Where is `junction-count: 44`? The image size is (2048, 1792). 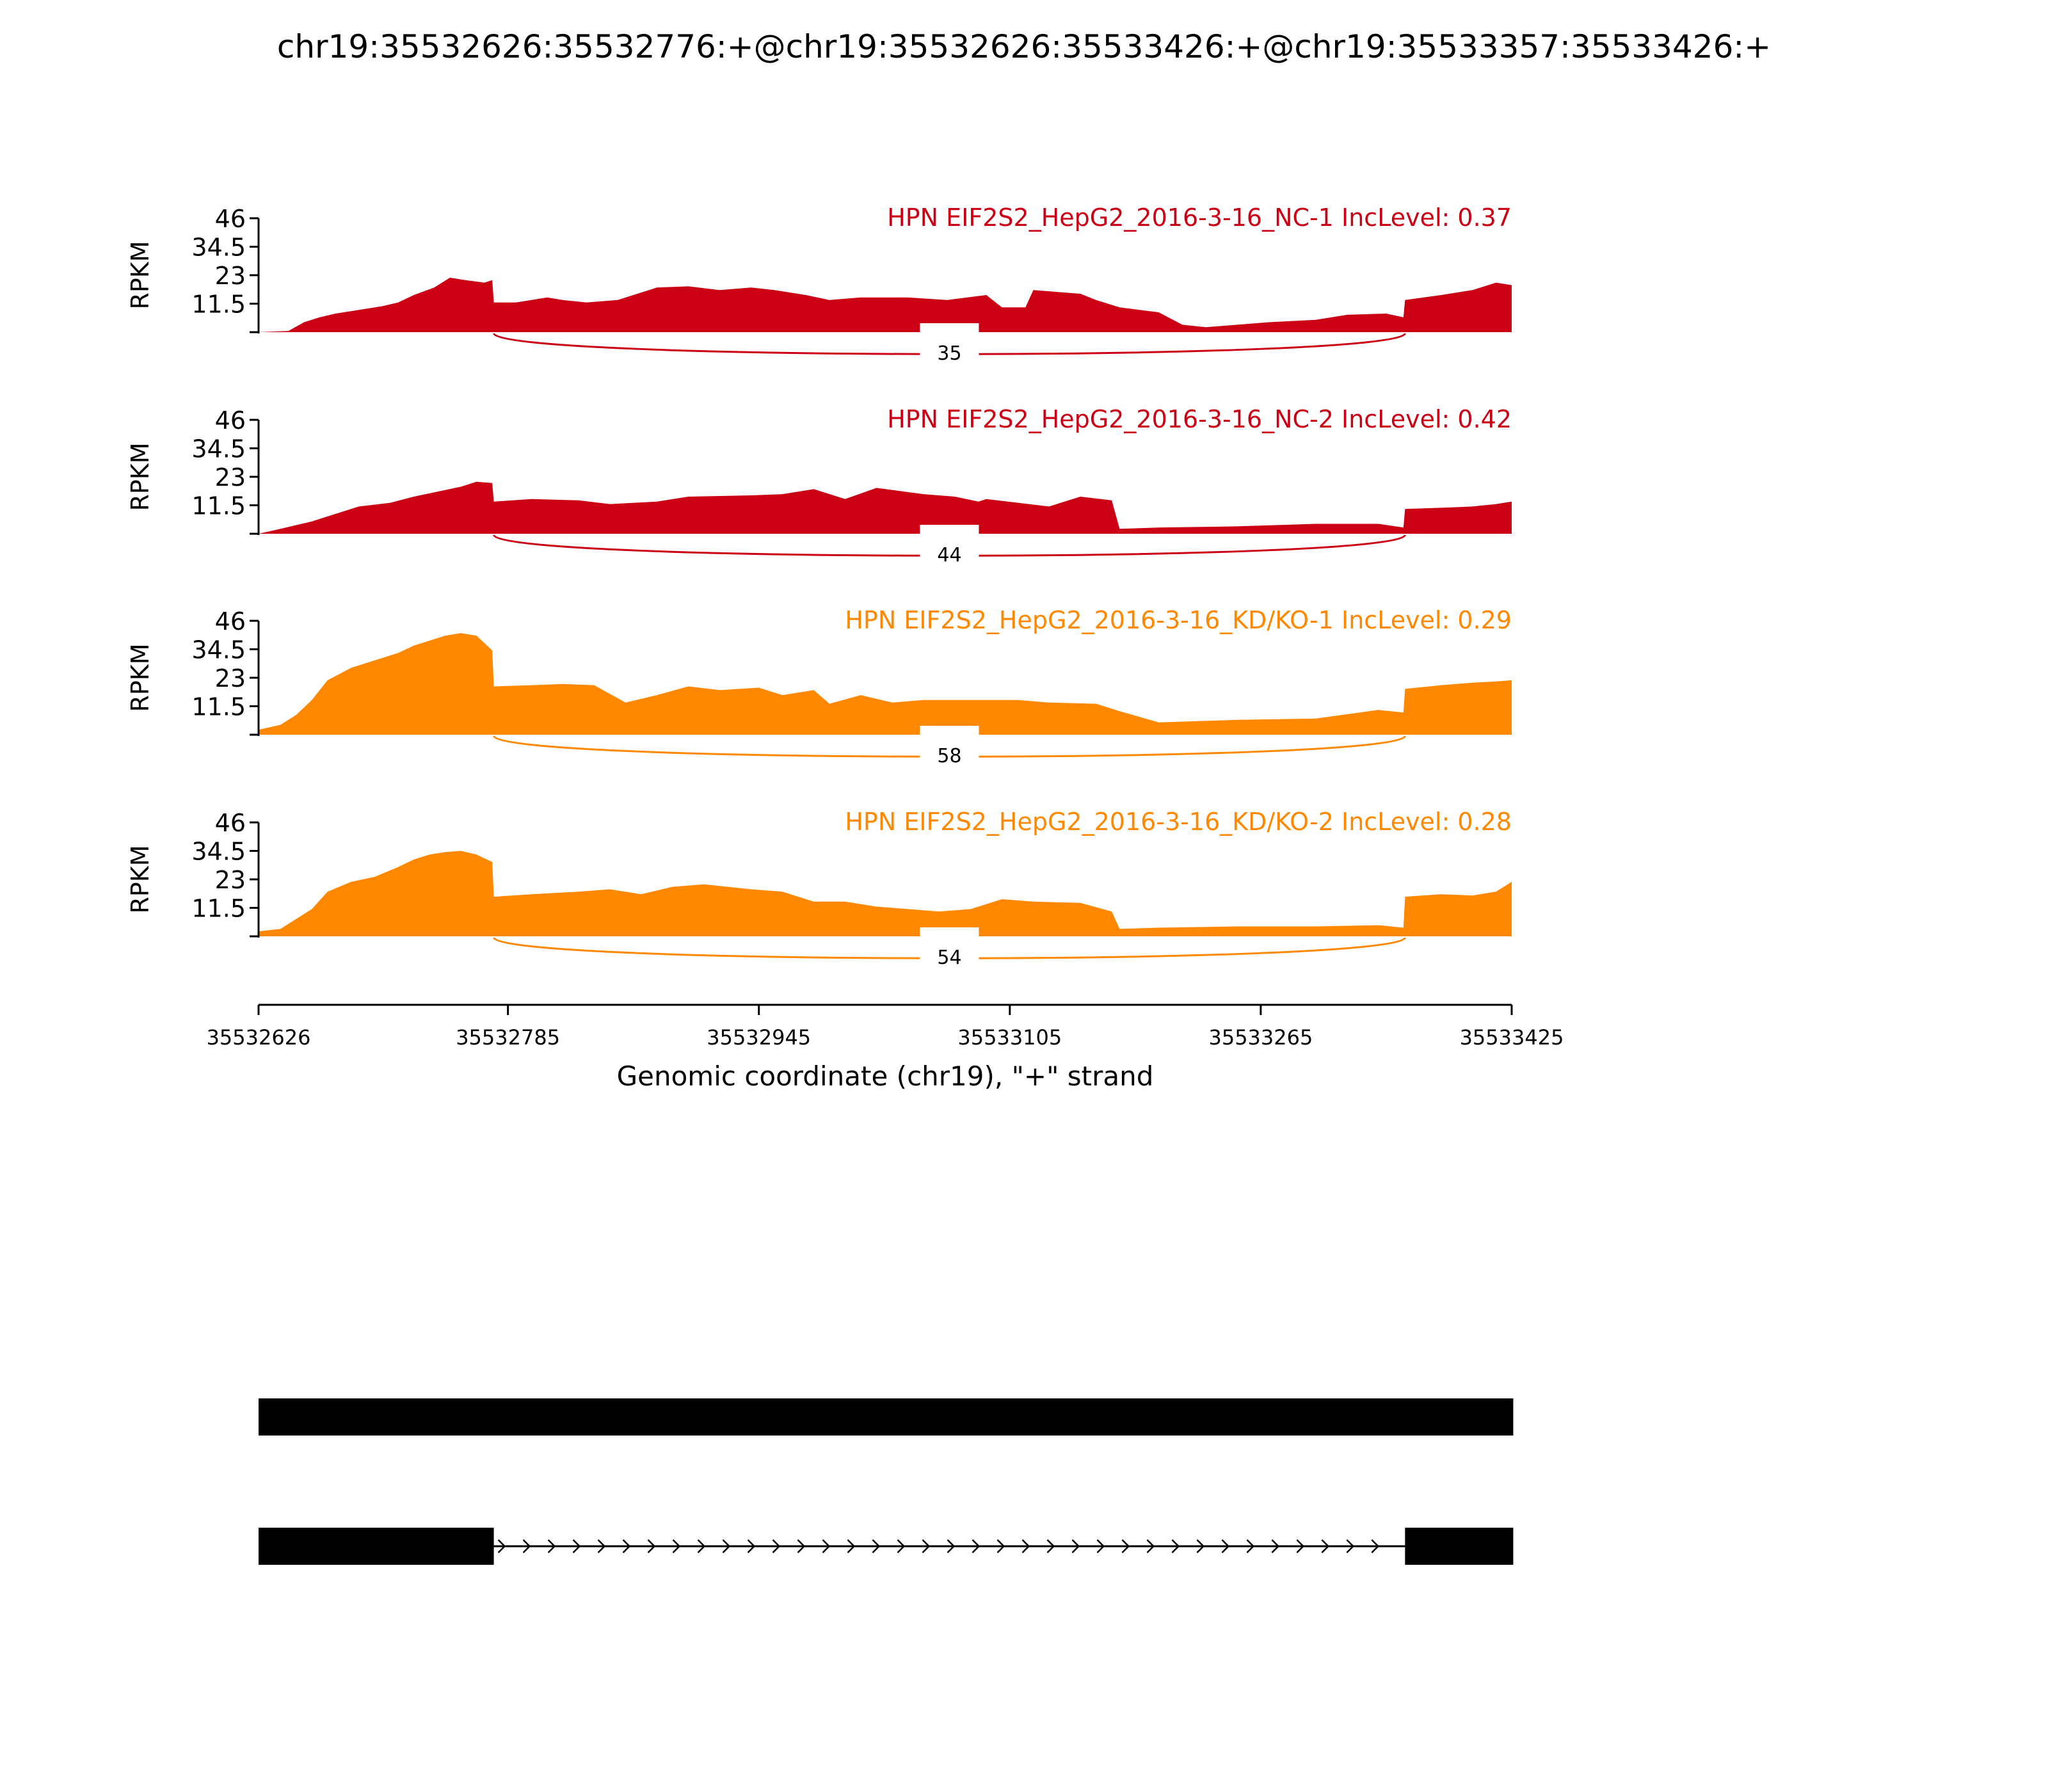 junction-count: 44 is located at coordinates (949, 555).